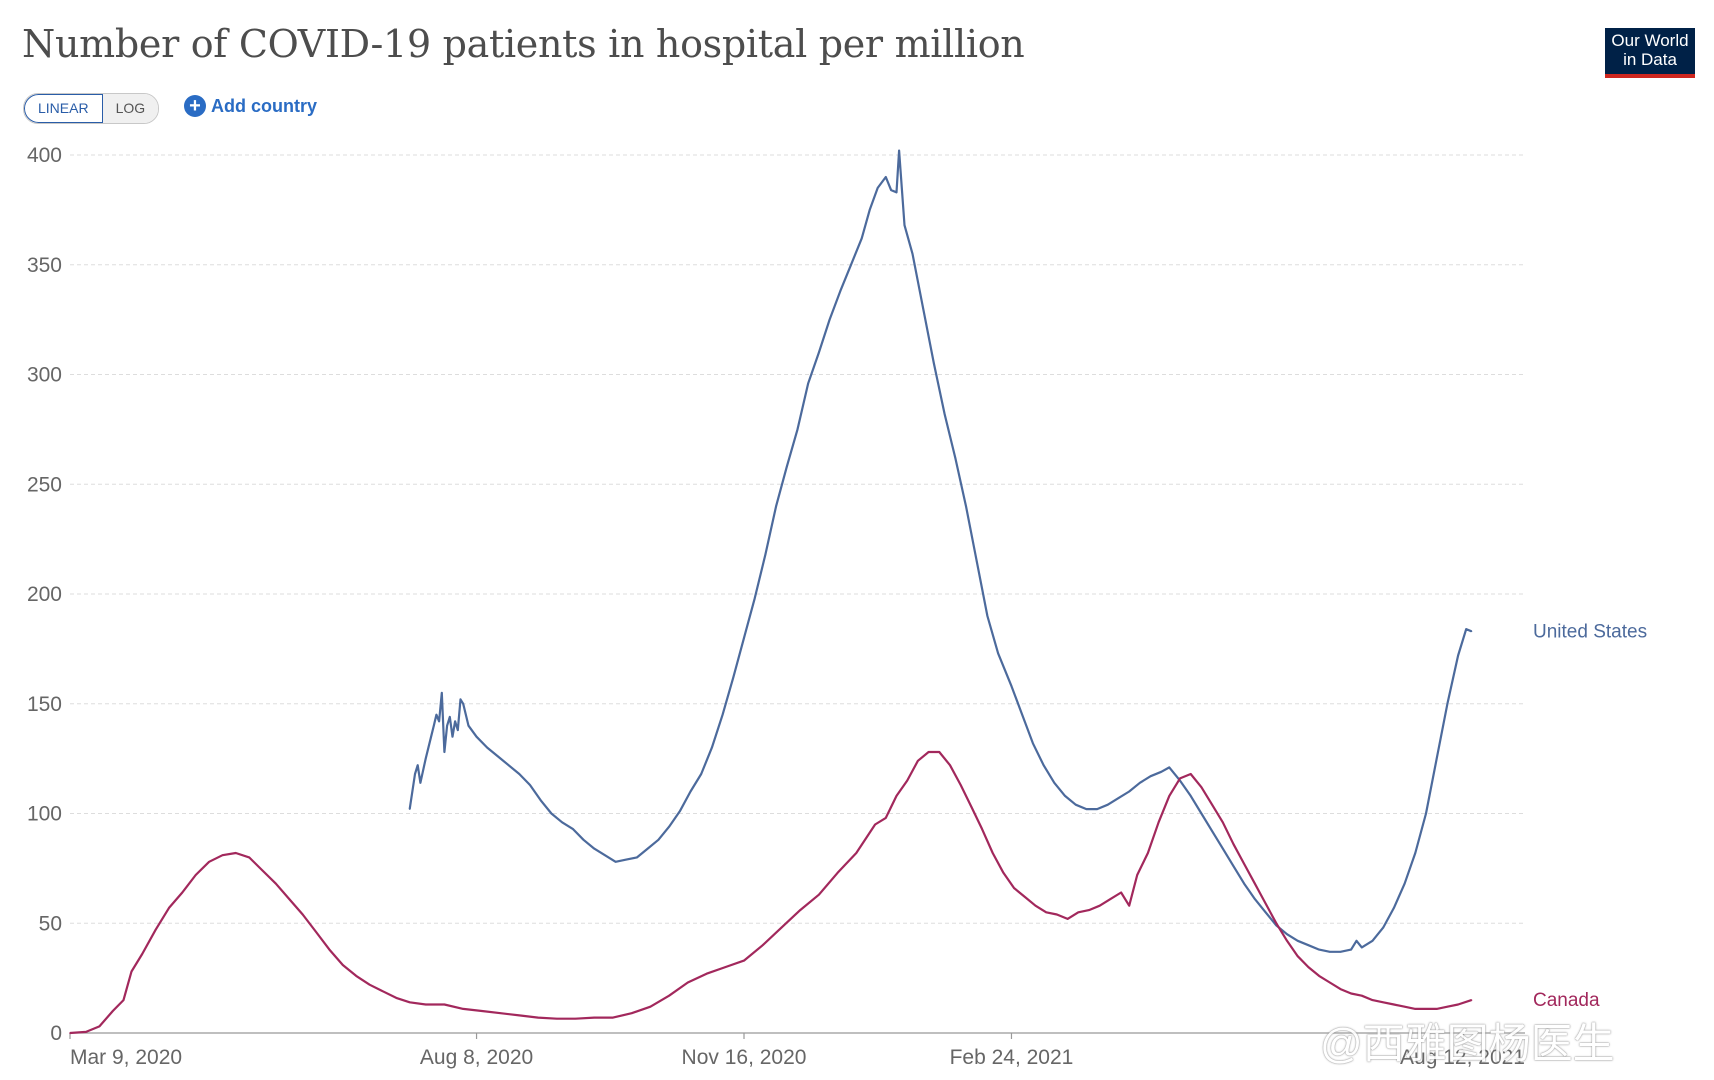 This screenshot has width=1714, height=1080. I want to click on y-tick-label: 150, so click(44, 704).